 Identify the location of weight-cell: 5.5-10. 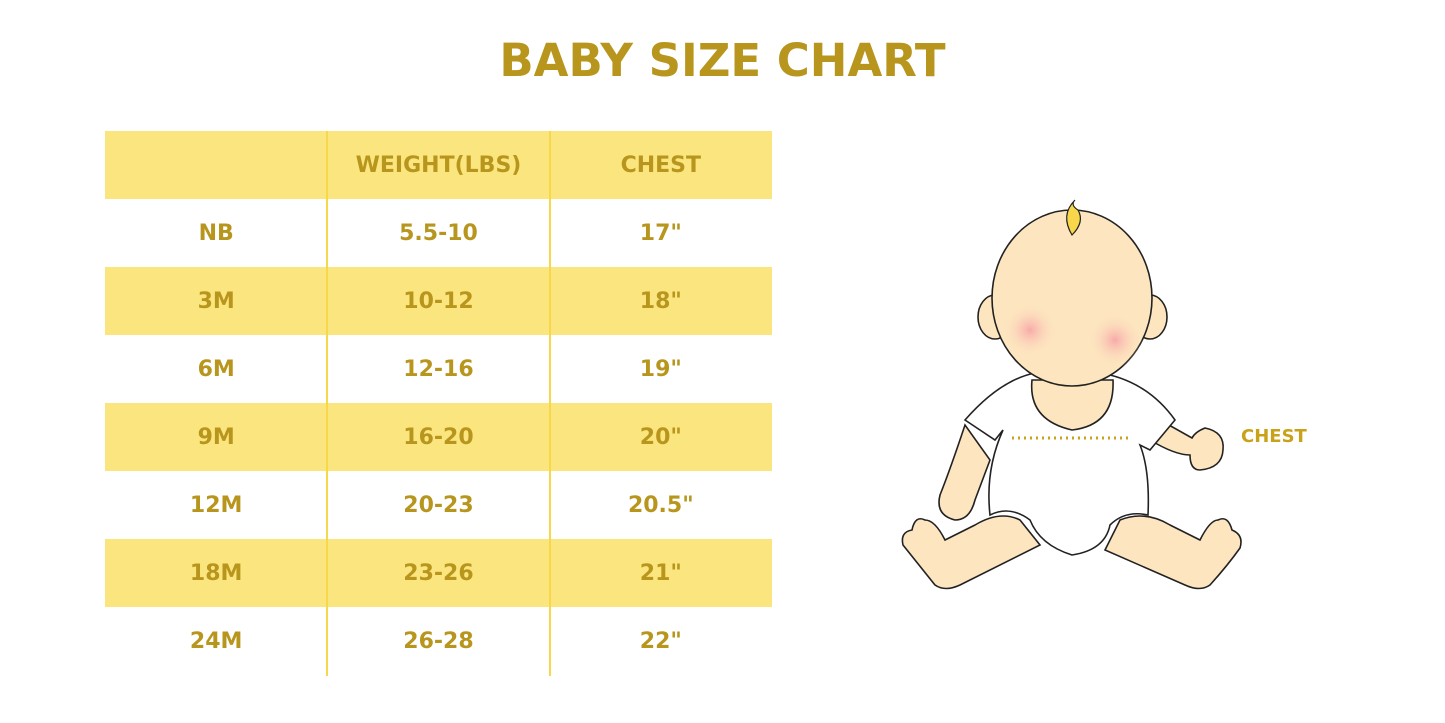
(438, 233).